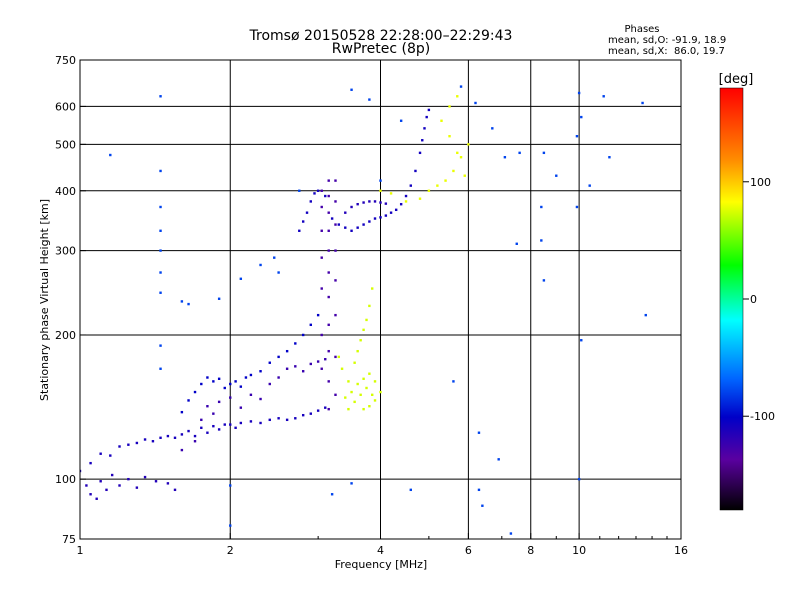  I want to click on stats-header: Phases, so click(641, 29).